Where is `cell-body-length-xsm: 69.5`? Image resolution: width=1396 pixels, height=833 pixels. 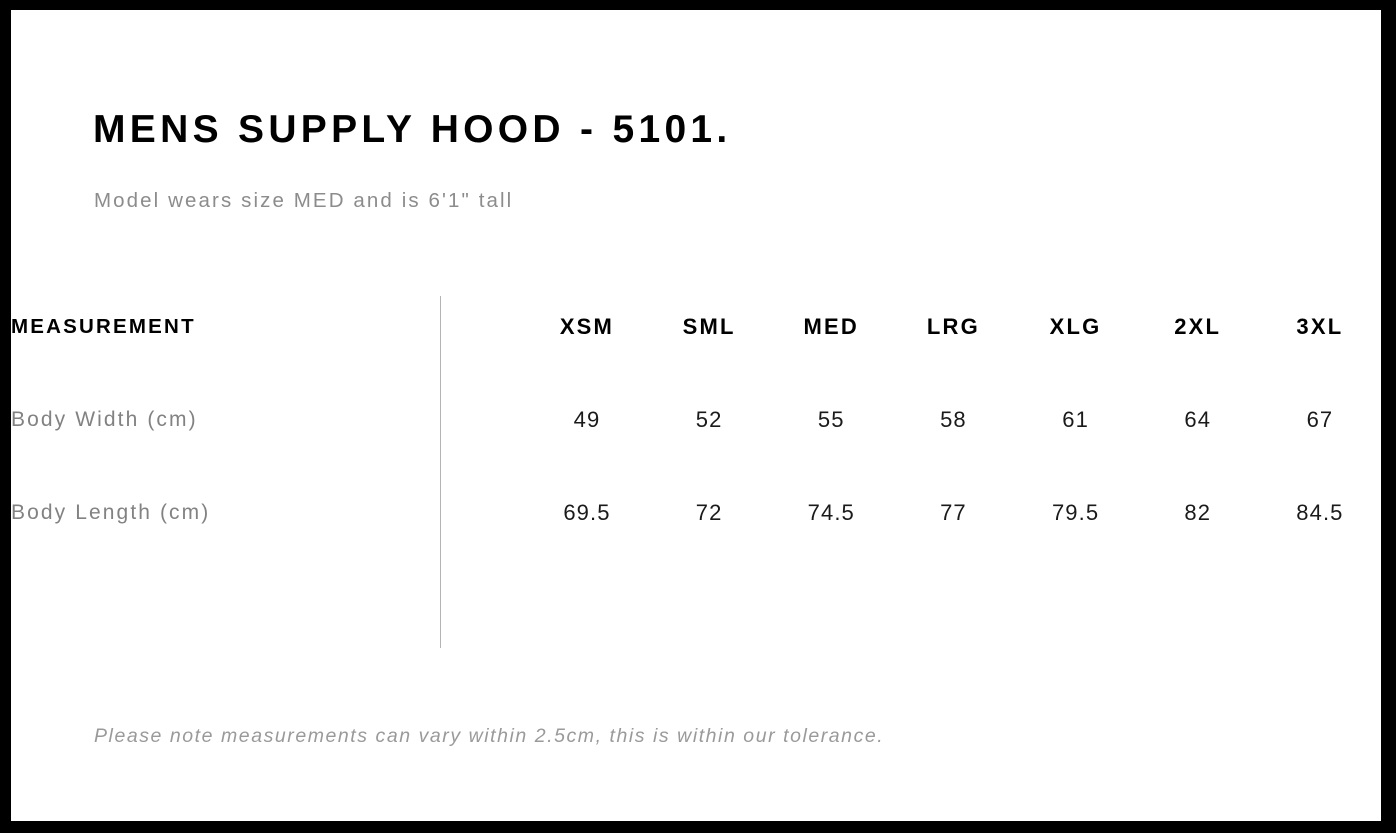
cell-body-length-xsm: 69.5 is located at coordinates (587, 512).